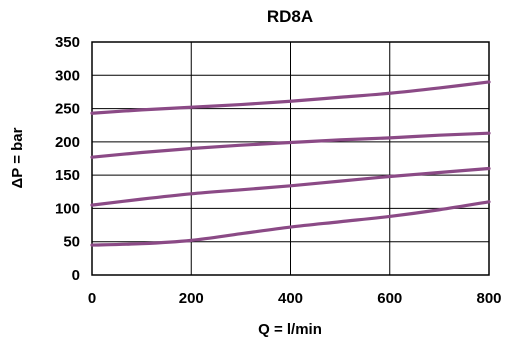 This screenshot has width=515, height=345. What do you see at coordinates (290, 329) in the screenshot?
I see `x-axis-label: Q = l/min` at bounding box center [290, 329].